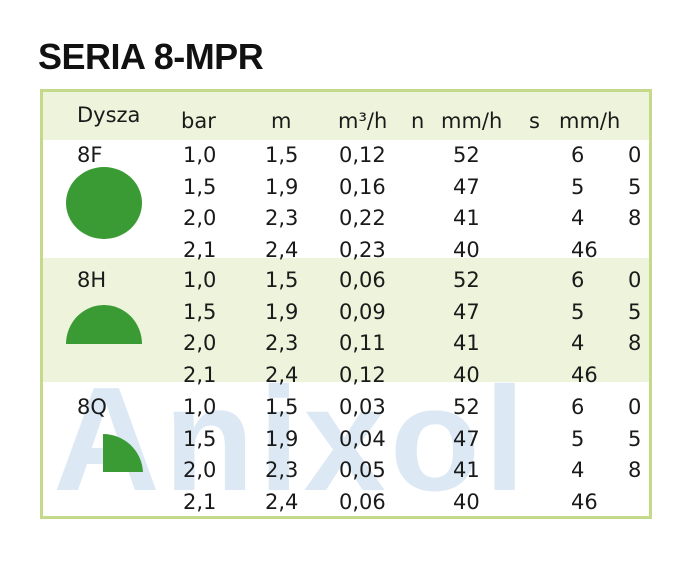 Image resolution: width=676 pixels, height=575 pixels. I want to click on header-m: m, so click(281, 121).